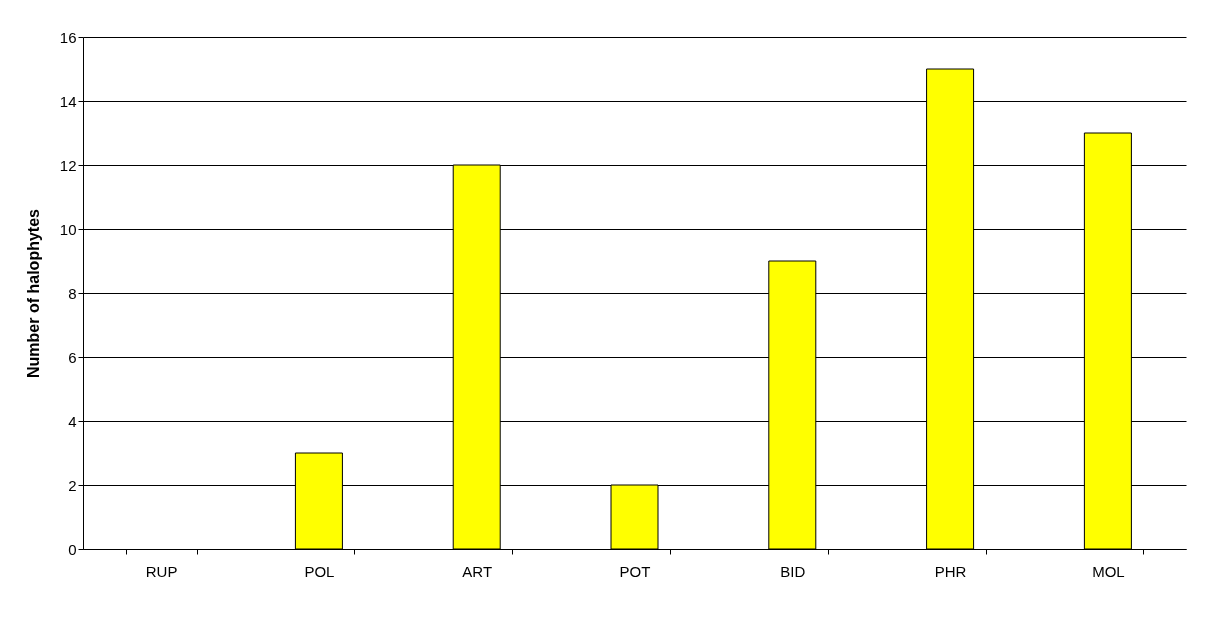  I want to click on y-tick-label: 16, so click(68, 37).